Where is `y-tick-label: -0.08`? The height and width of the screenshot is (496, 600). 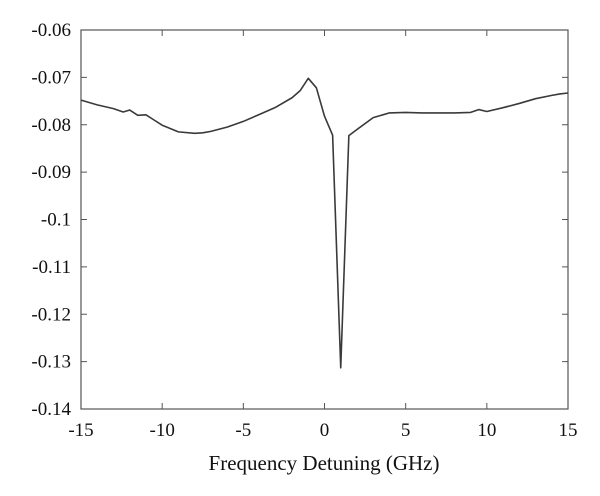 y-tick-label: -0.08 is located at coordinates (51, 125).